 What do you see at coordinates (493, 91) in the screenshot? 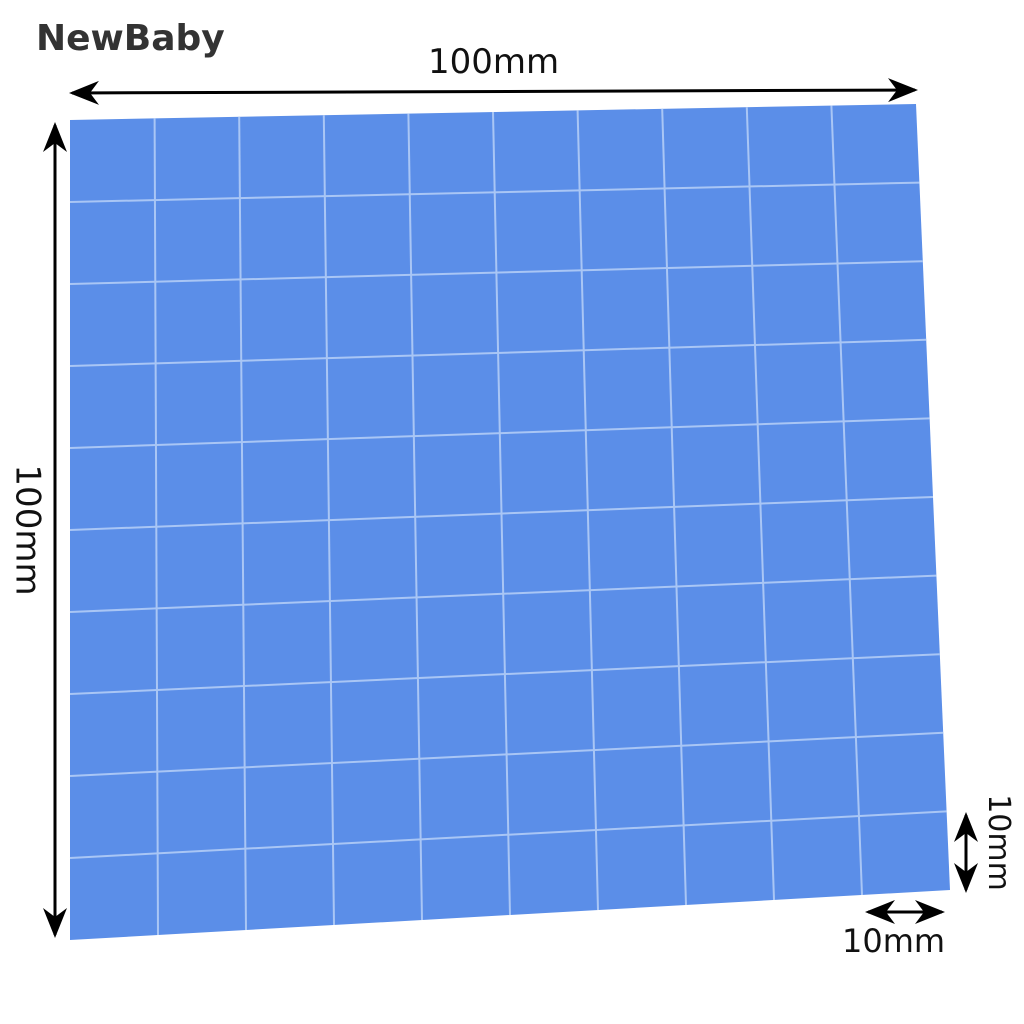
I see `width-arrow` at bounding box center [493, 91].